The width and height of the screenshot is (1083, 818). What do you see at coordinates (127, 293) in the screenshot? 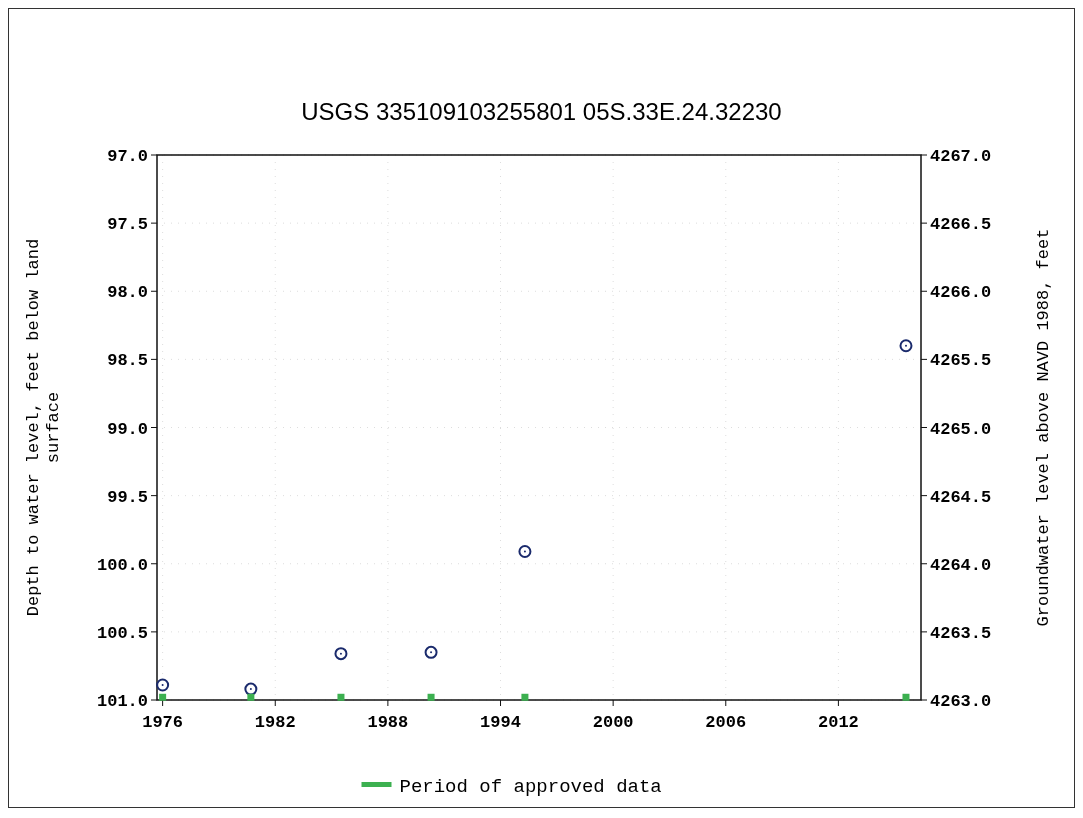
I see `y-tick-label: 98.0` at bounding box center [127, 293].